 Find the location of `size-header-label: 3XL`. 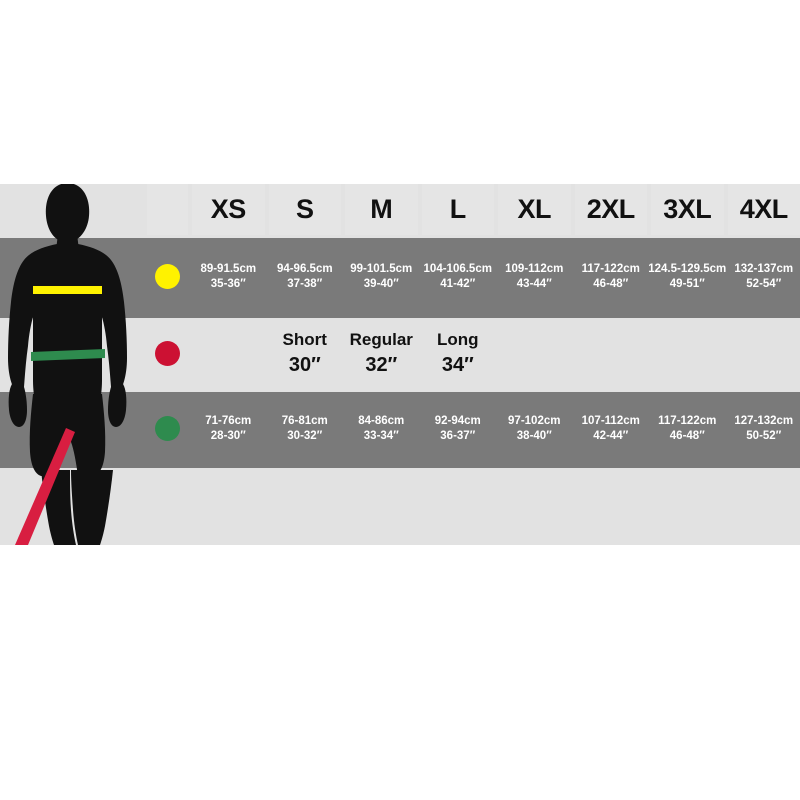

size-header-label: 3XL is located at coordinates (687, 208).